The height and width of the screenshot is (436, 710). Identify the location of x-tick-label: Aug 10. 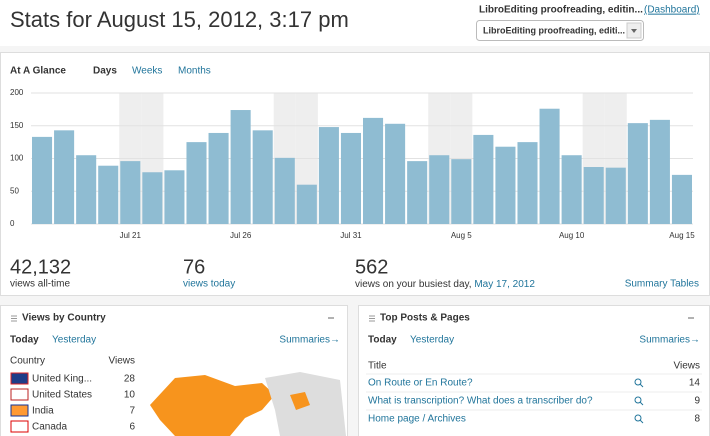
(572, 235).